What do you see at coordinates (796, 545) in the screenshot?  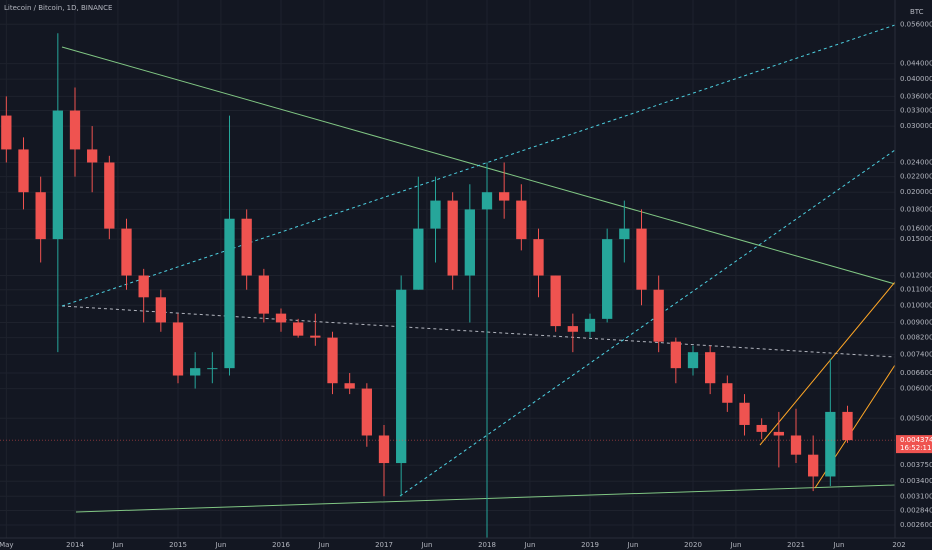 I see `x-tick-label: 2021` at bounding box center [796, 545].